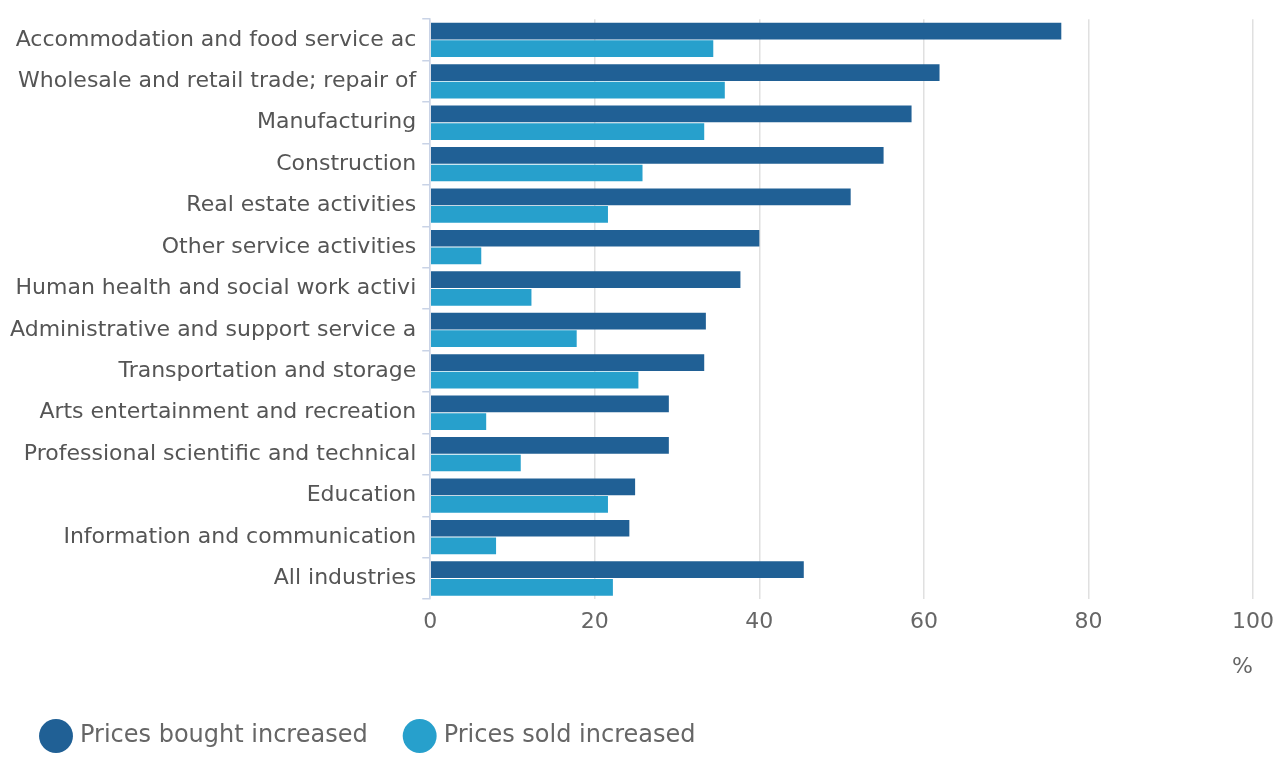  I want to click on legend-label: Prices sold increased, so click(569, 734).